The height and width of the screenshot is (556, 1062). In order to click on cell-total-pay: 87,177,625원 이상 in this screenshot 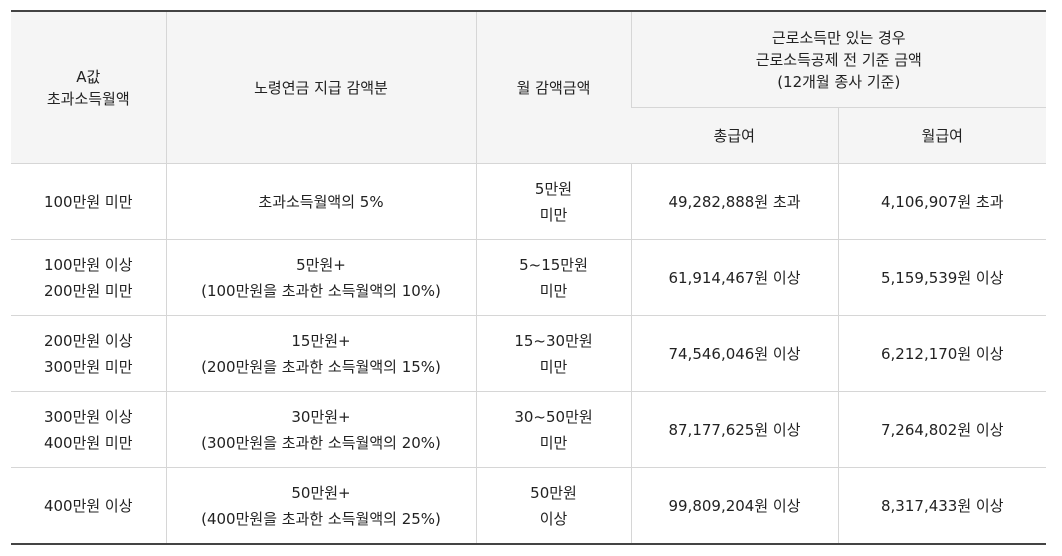, I will do `click(734, 429)`.